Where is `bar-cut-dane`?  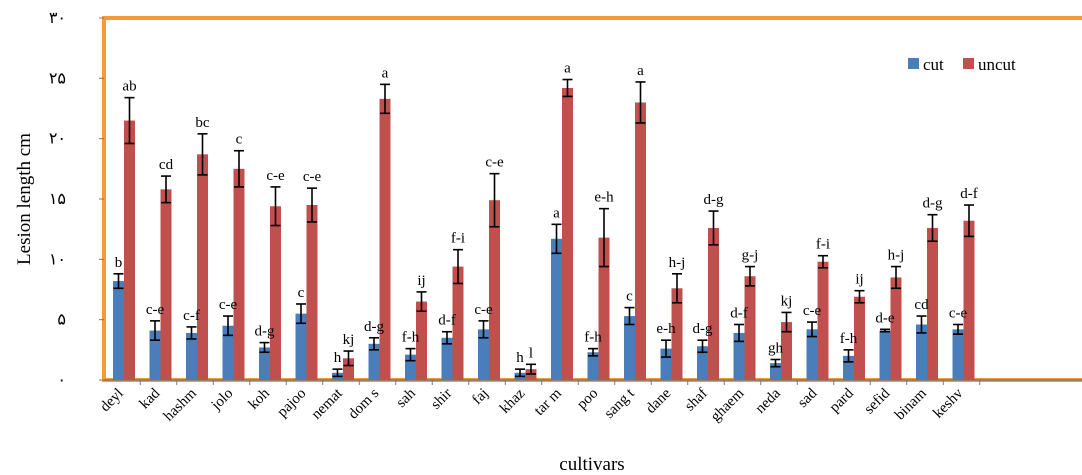 bar-cut-dane is located at coordinates (666, 364).